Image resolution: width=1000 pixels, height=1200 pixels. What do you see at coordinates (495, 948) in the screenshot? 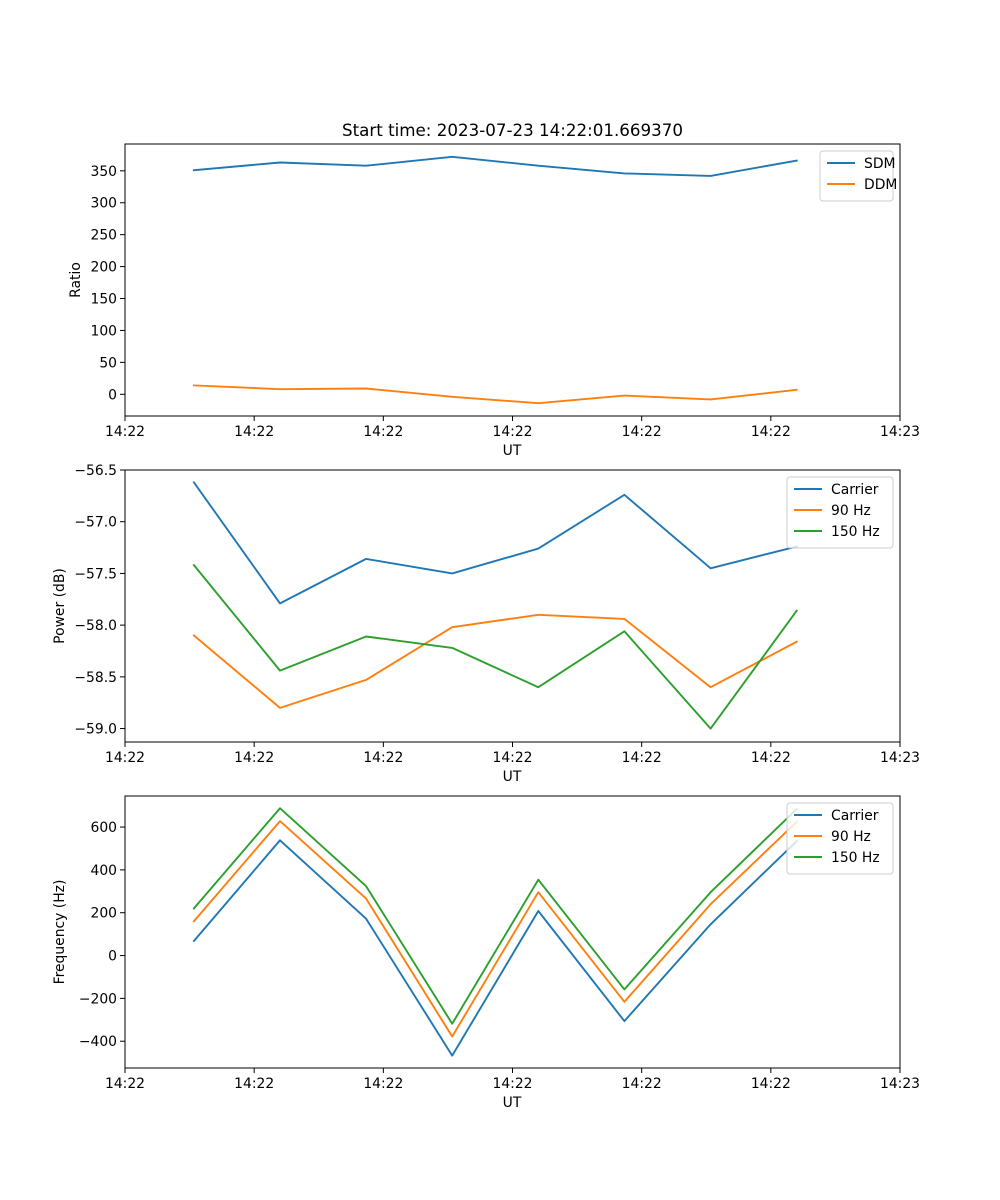
I see `series-line-frequency-carrier` at bounding box center [495, 948].